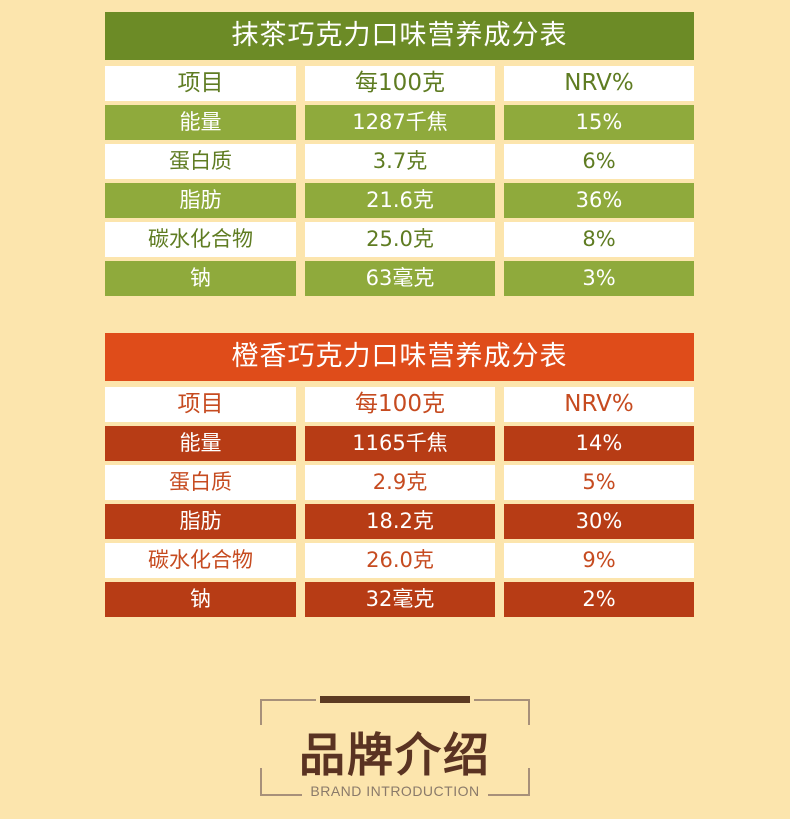  I want to click on brand-intro-title: 品牌介绍, so click(395, 755).